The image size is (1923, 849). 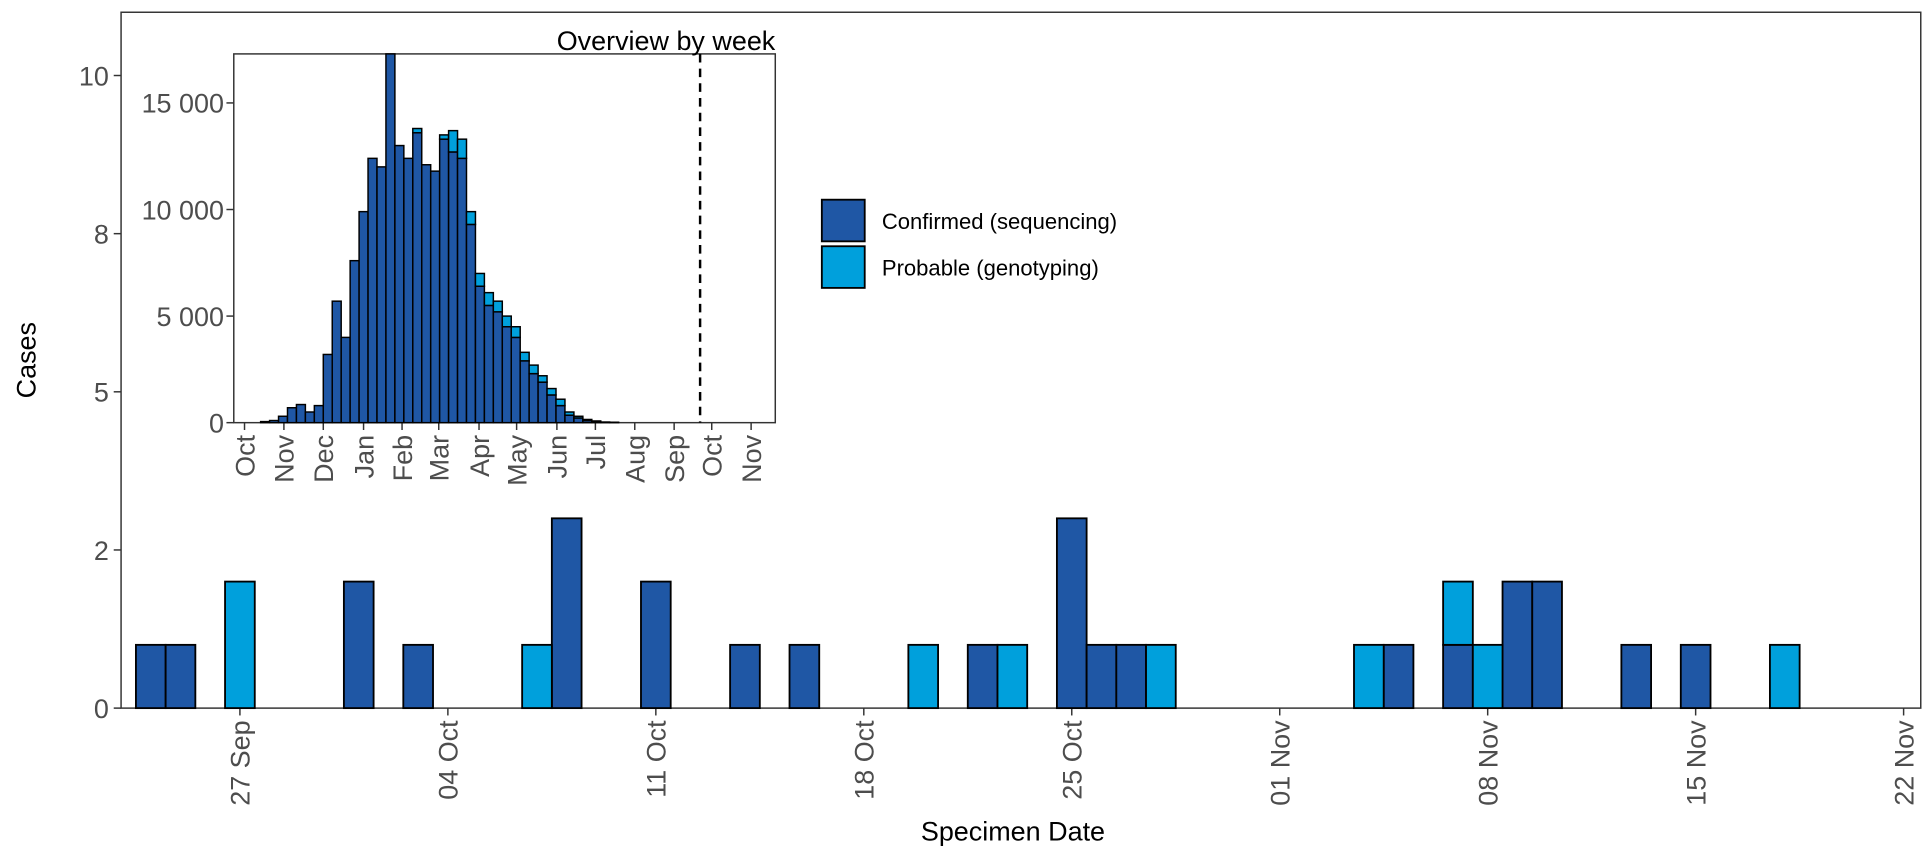 I want to click on x-tick-label: 25 Oct, so click(x=1073, y=760).